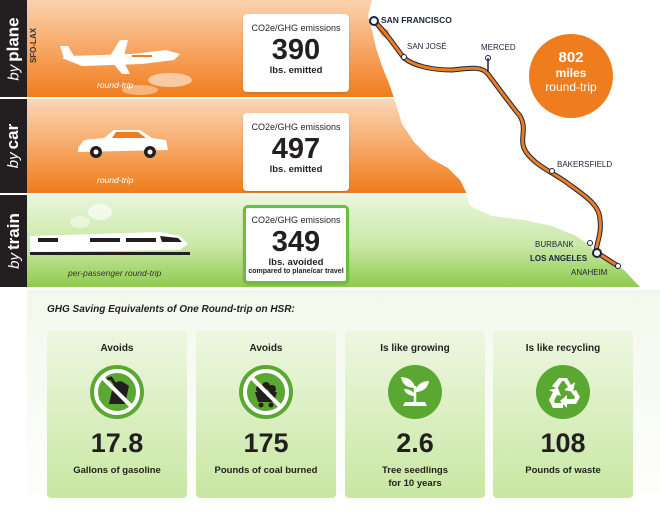 This screenshot has width=660, height=526. I want to click on car-emissions-card: CO2e/GHG emissions 497 lbs. emitted, so click(296, 152).